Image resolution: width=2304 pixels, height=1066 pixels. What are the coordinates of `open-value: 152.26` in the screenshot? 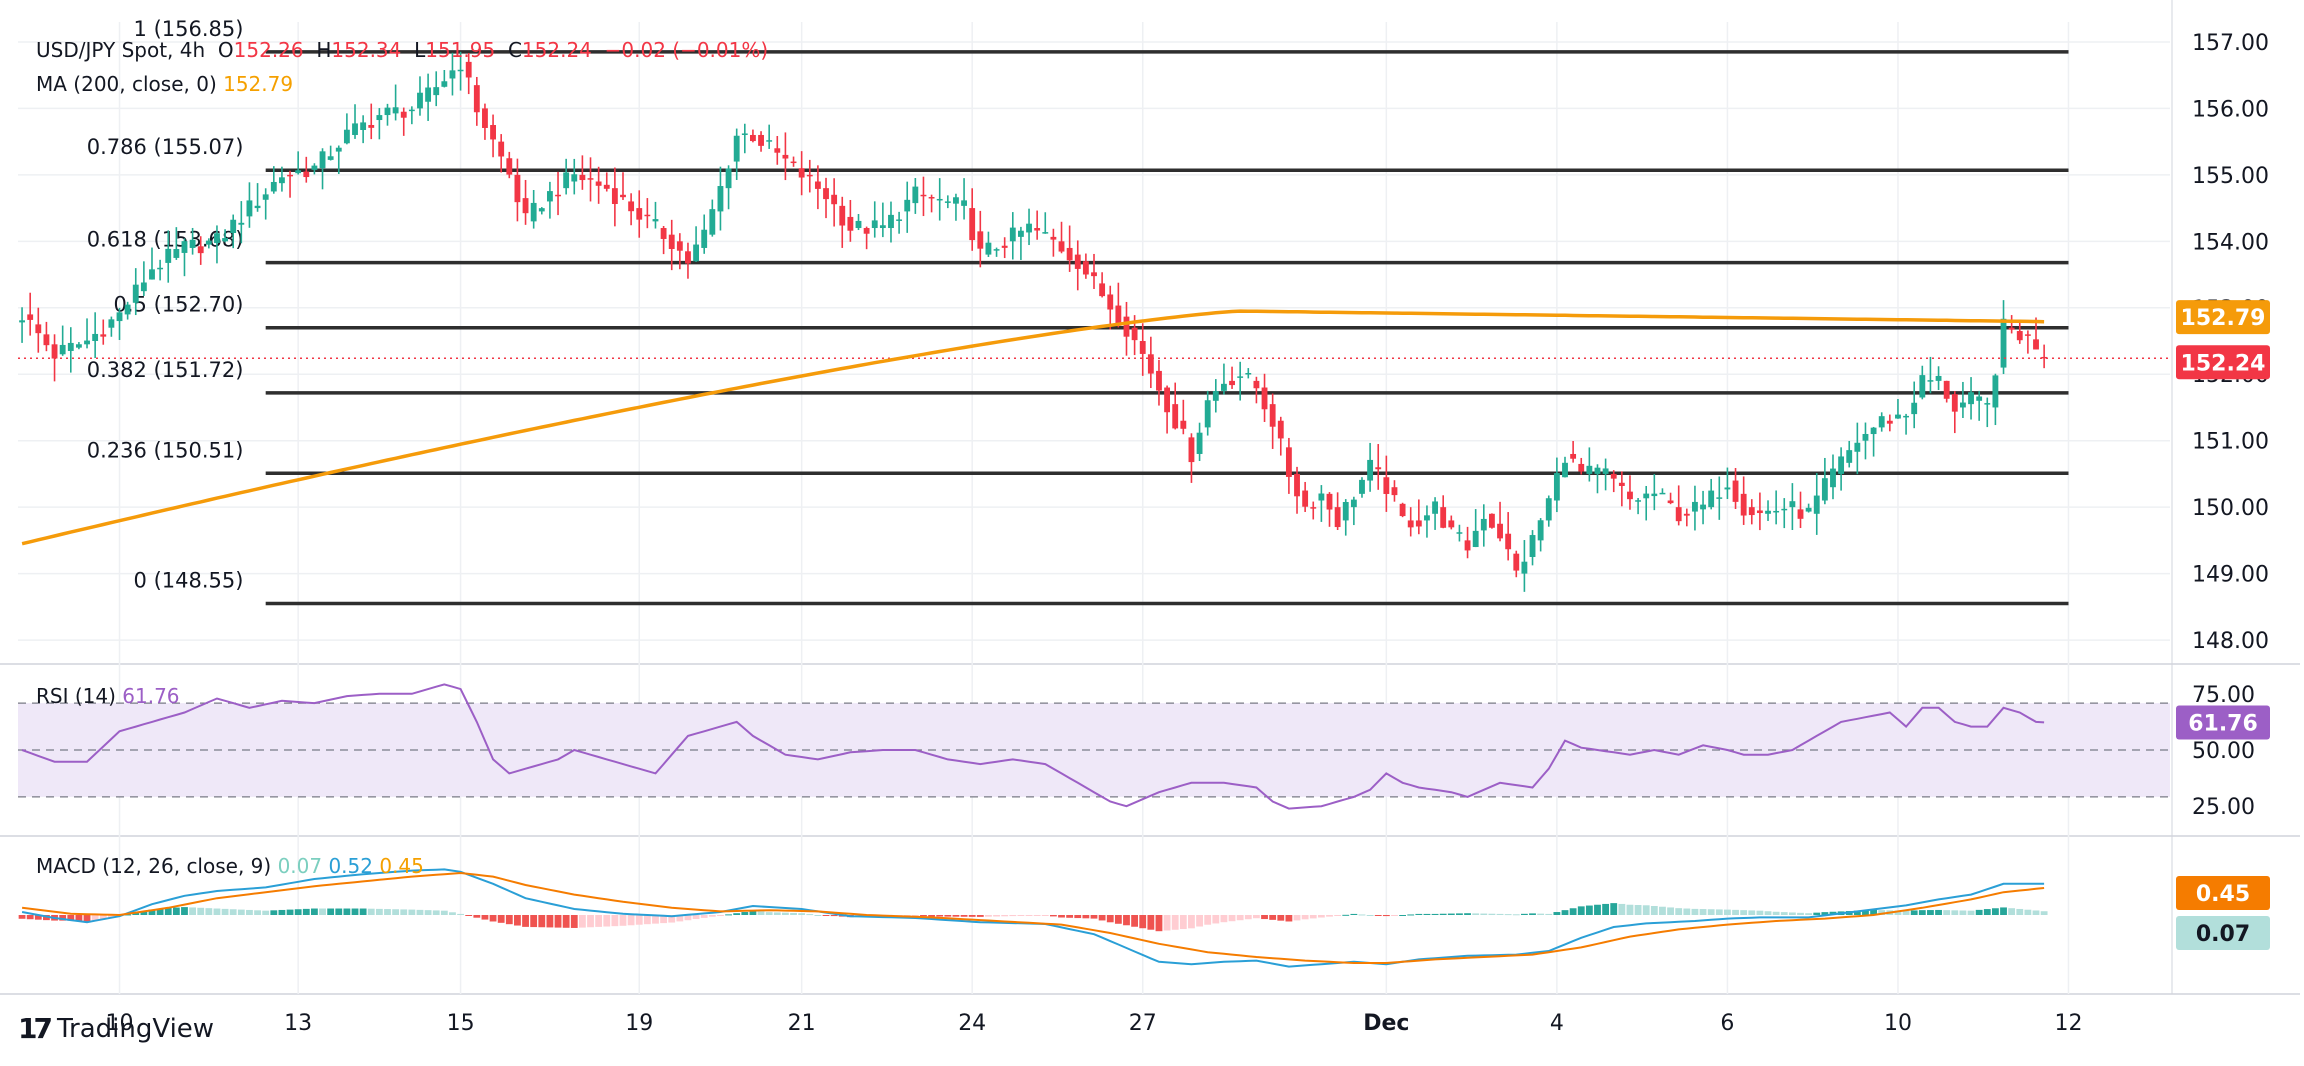 It's located at (268, 50).